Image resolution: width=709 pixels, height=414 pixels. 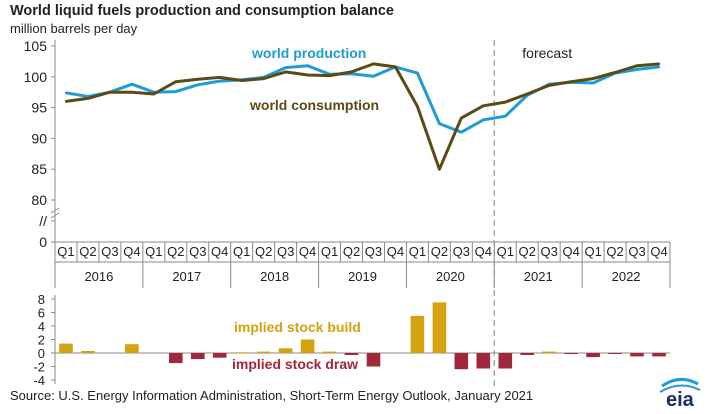 I want to click on y-tick-label: 0, so click(x=43, y=242).